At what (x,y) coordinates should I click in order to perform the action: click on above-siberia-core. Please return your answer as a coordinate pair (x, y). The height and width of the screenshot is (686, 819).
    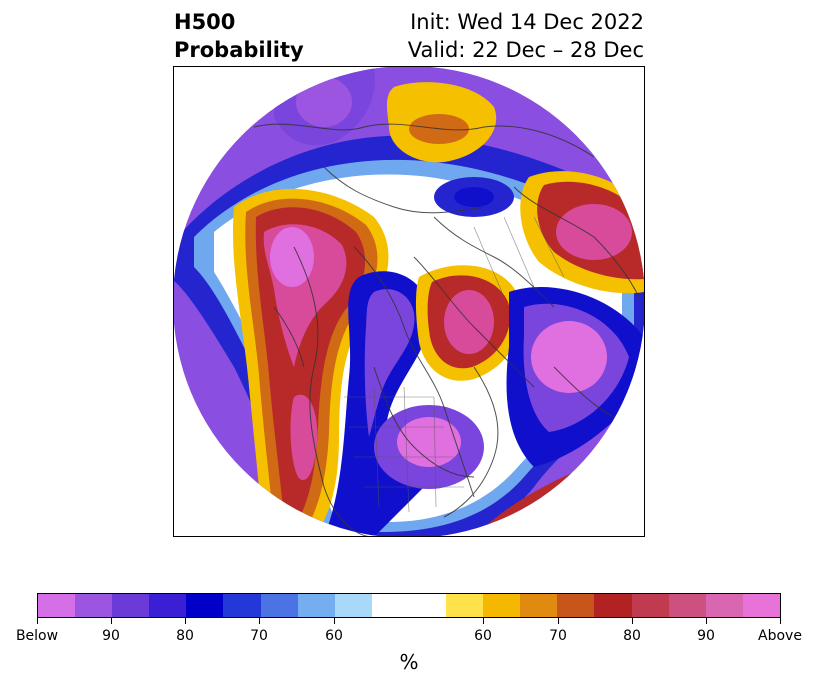
    Looking at the image, I should click on (594, 232).